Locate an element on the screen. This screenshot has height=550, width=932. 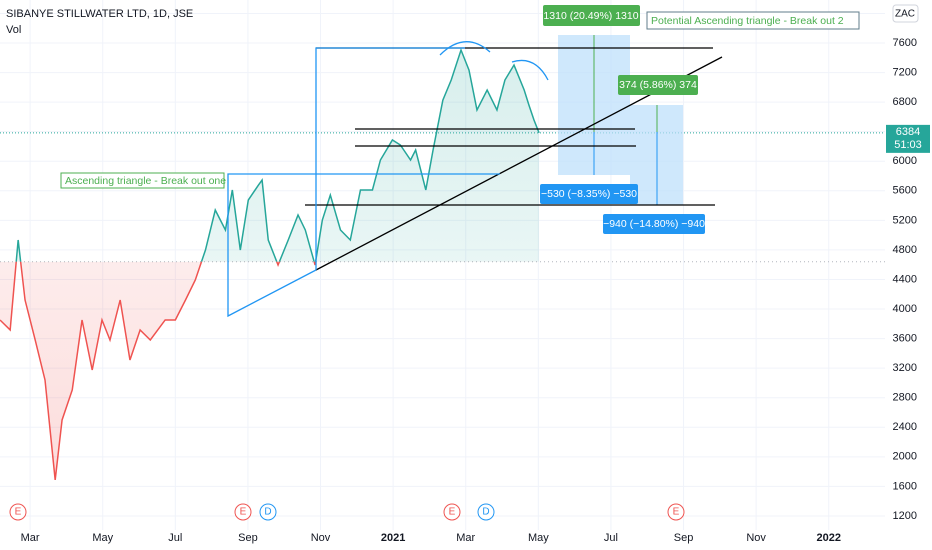
arc is located at coordinates (494, 61).